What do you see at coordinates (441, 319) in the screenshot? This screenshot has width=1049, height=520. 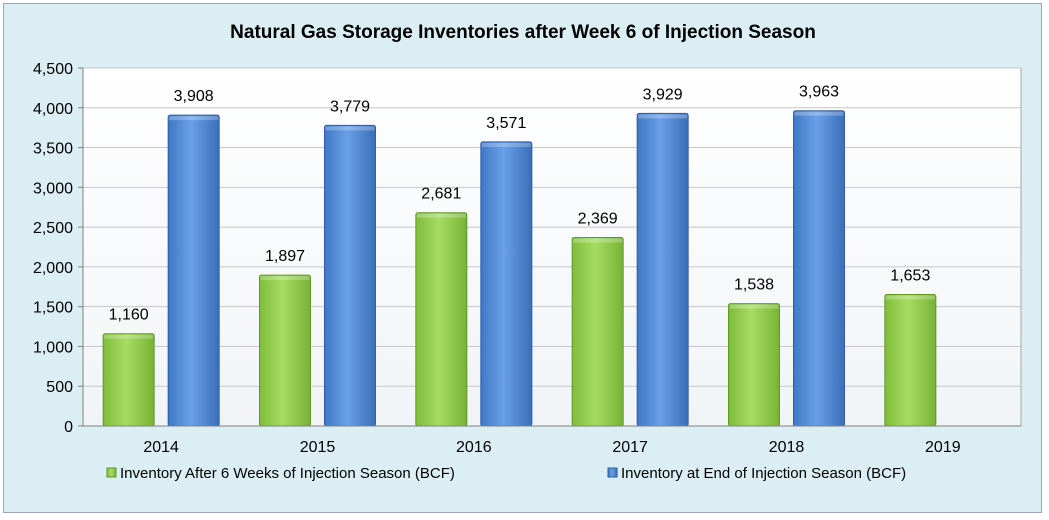 I see `bar-after-6-weeks-2016` at bounding box center [441, 319].